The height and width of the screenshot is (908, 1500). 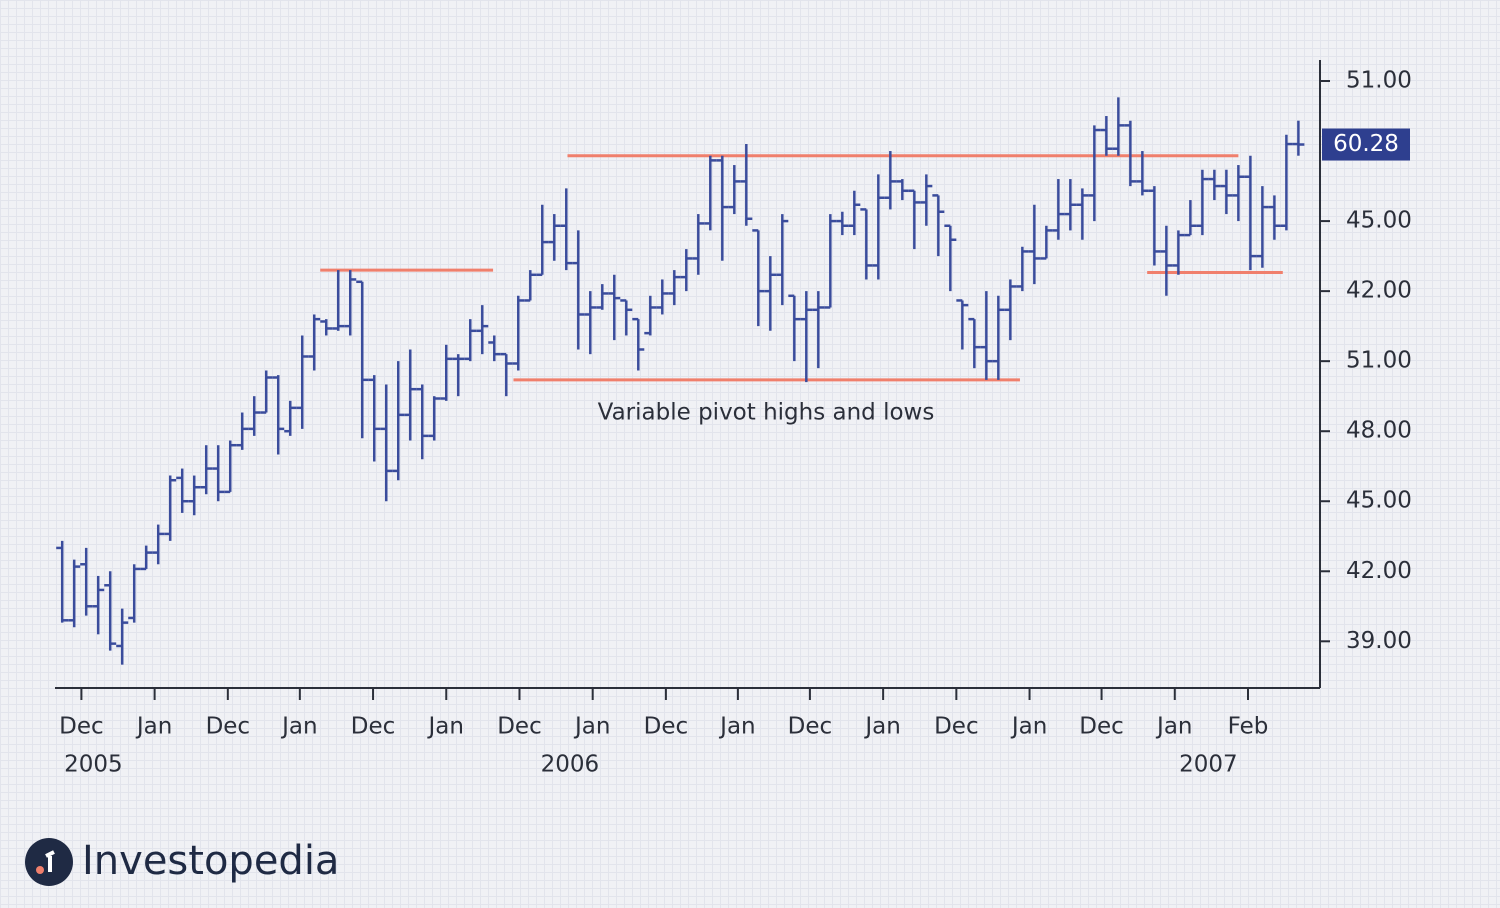 I want to click on logo: Investopedia, so click(x=182, y=862).